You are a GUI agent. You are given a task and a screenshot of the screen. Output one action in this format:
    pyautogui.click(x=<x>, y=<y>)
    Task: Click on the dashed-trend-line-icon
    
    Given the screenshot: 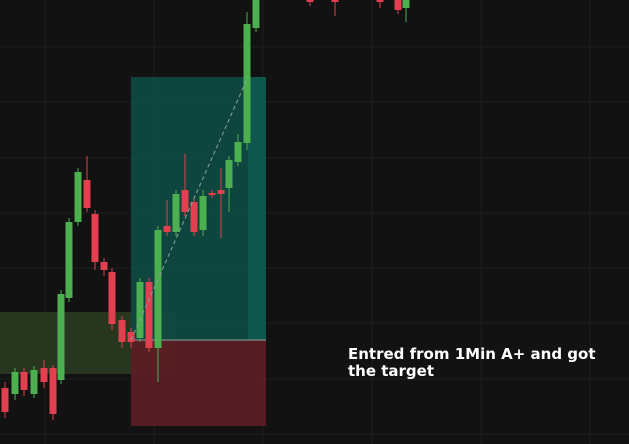 What is the action you would take?
    pyautogui.click(x=189, y=208)
    